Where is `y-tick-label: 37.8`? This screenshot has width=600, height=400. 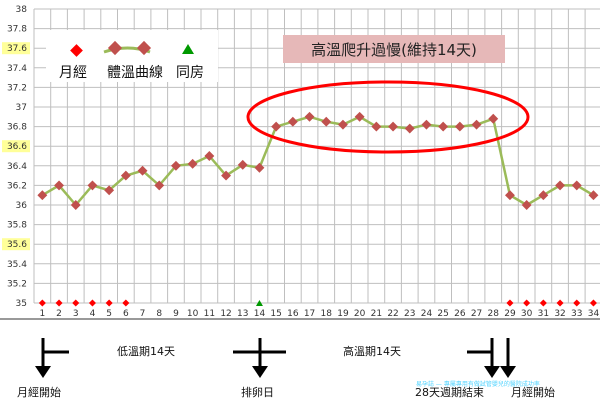 y-tick-label: 37.8 is located at coordinates (17, 30).